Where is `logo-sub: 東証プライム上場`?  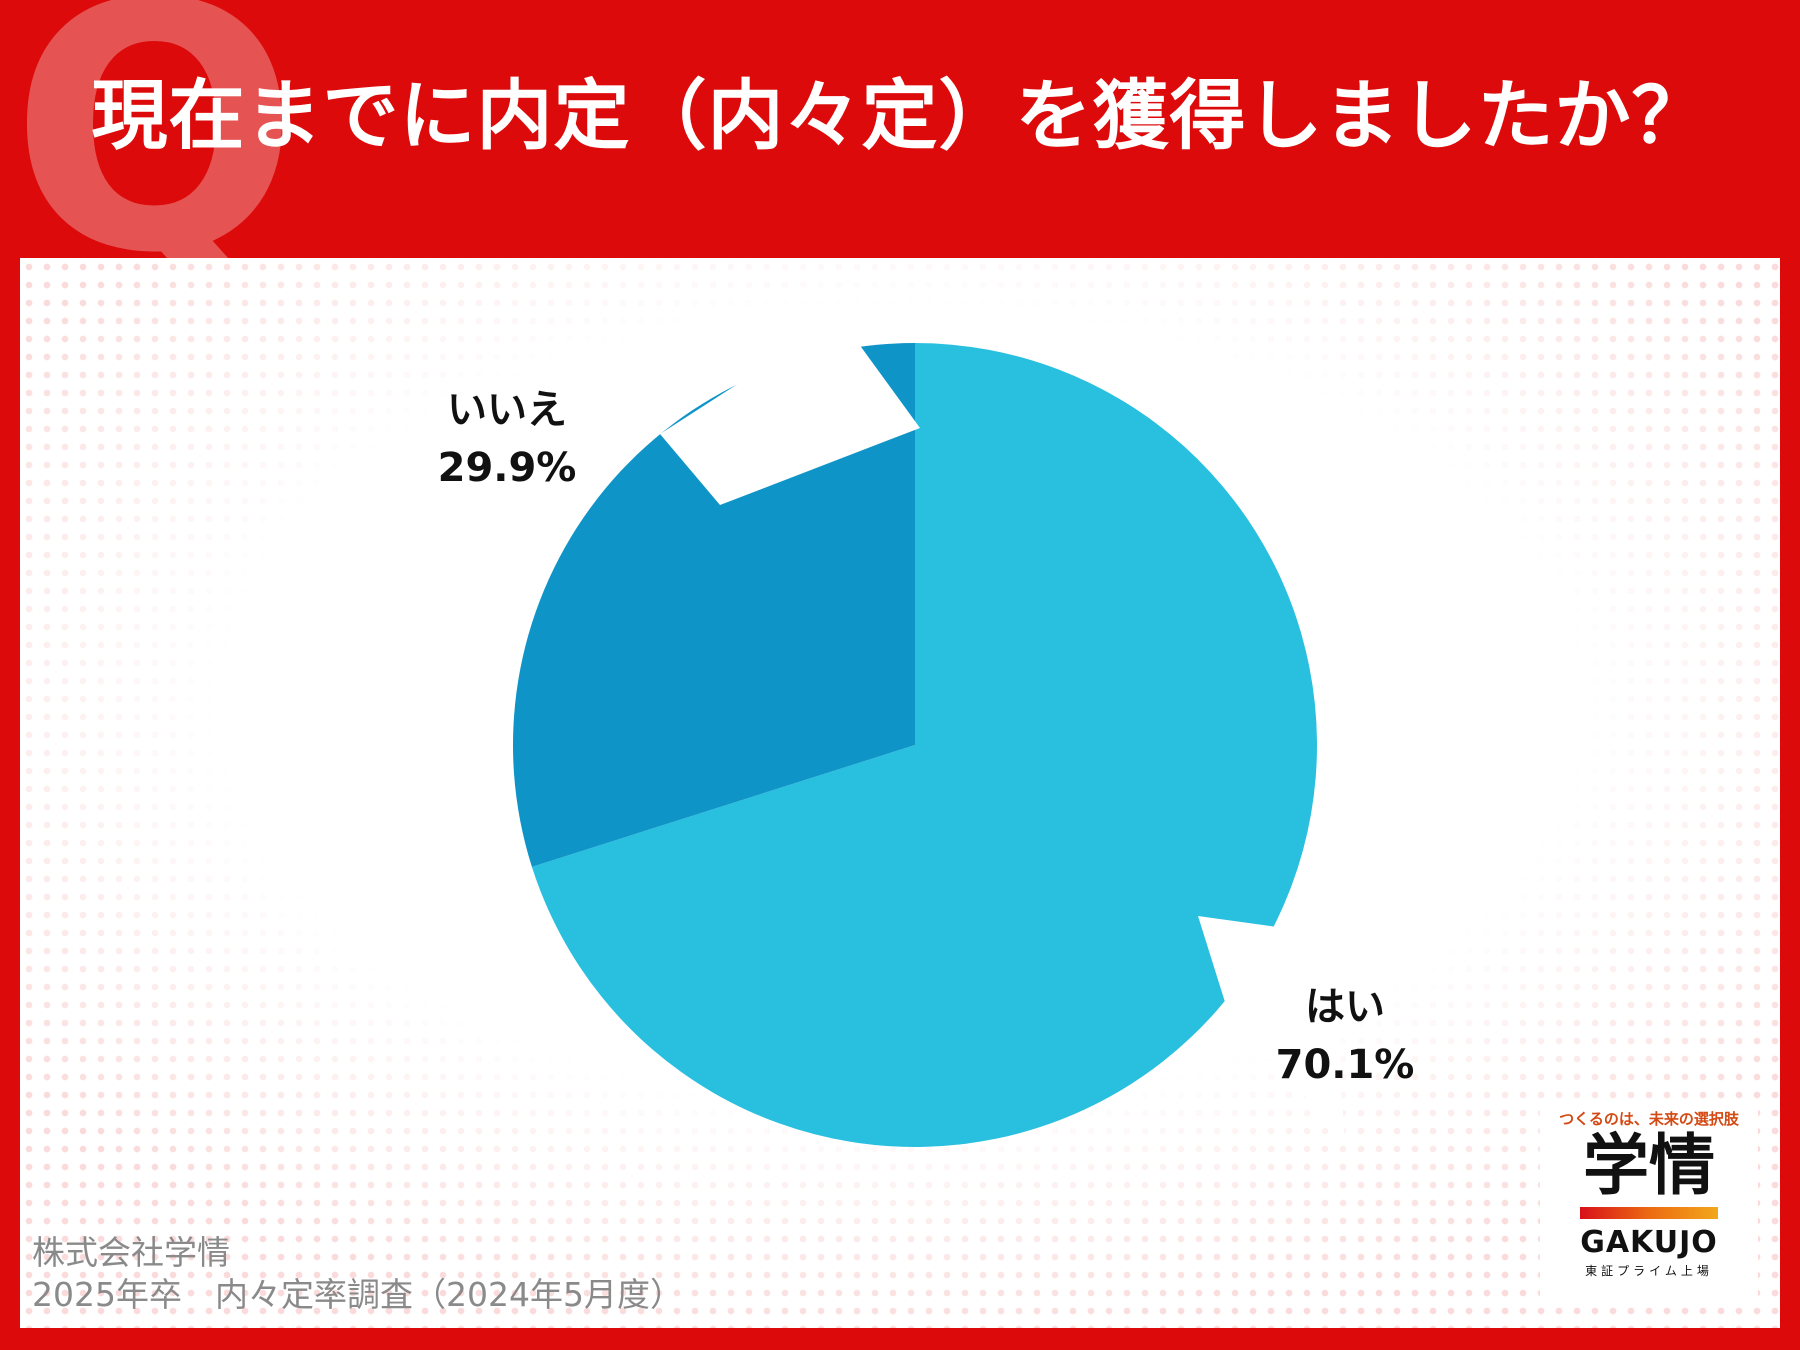 logo-sub: 東証プライム上場 is located at coordinates (1649, 1271).